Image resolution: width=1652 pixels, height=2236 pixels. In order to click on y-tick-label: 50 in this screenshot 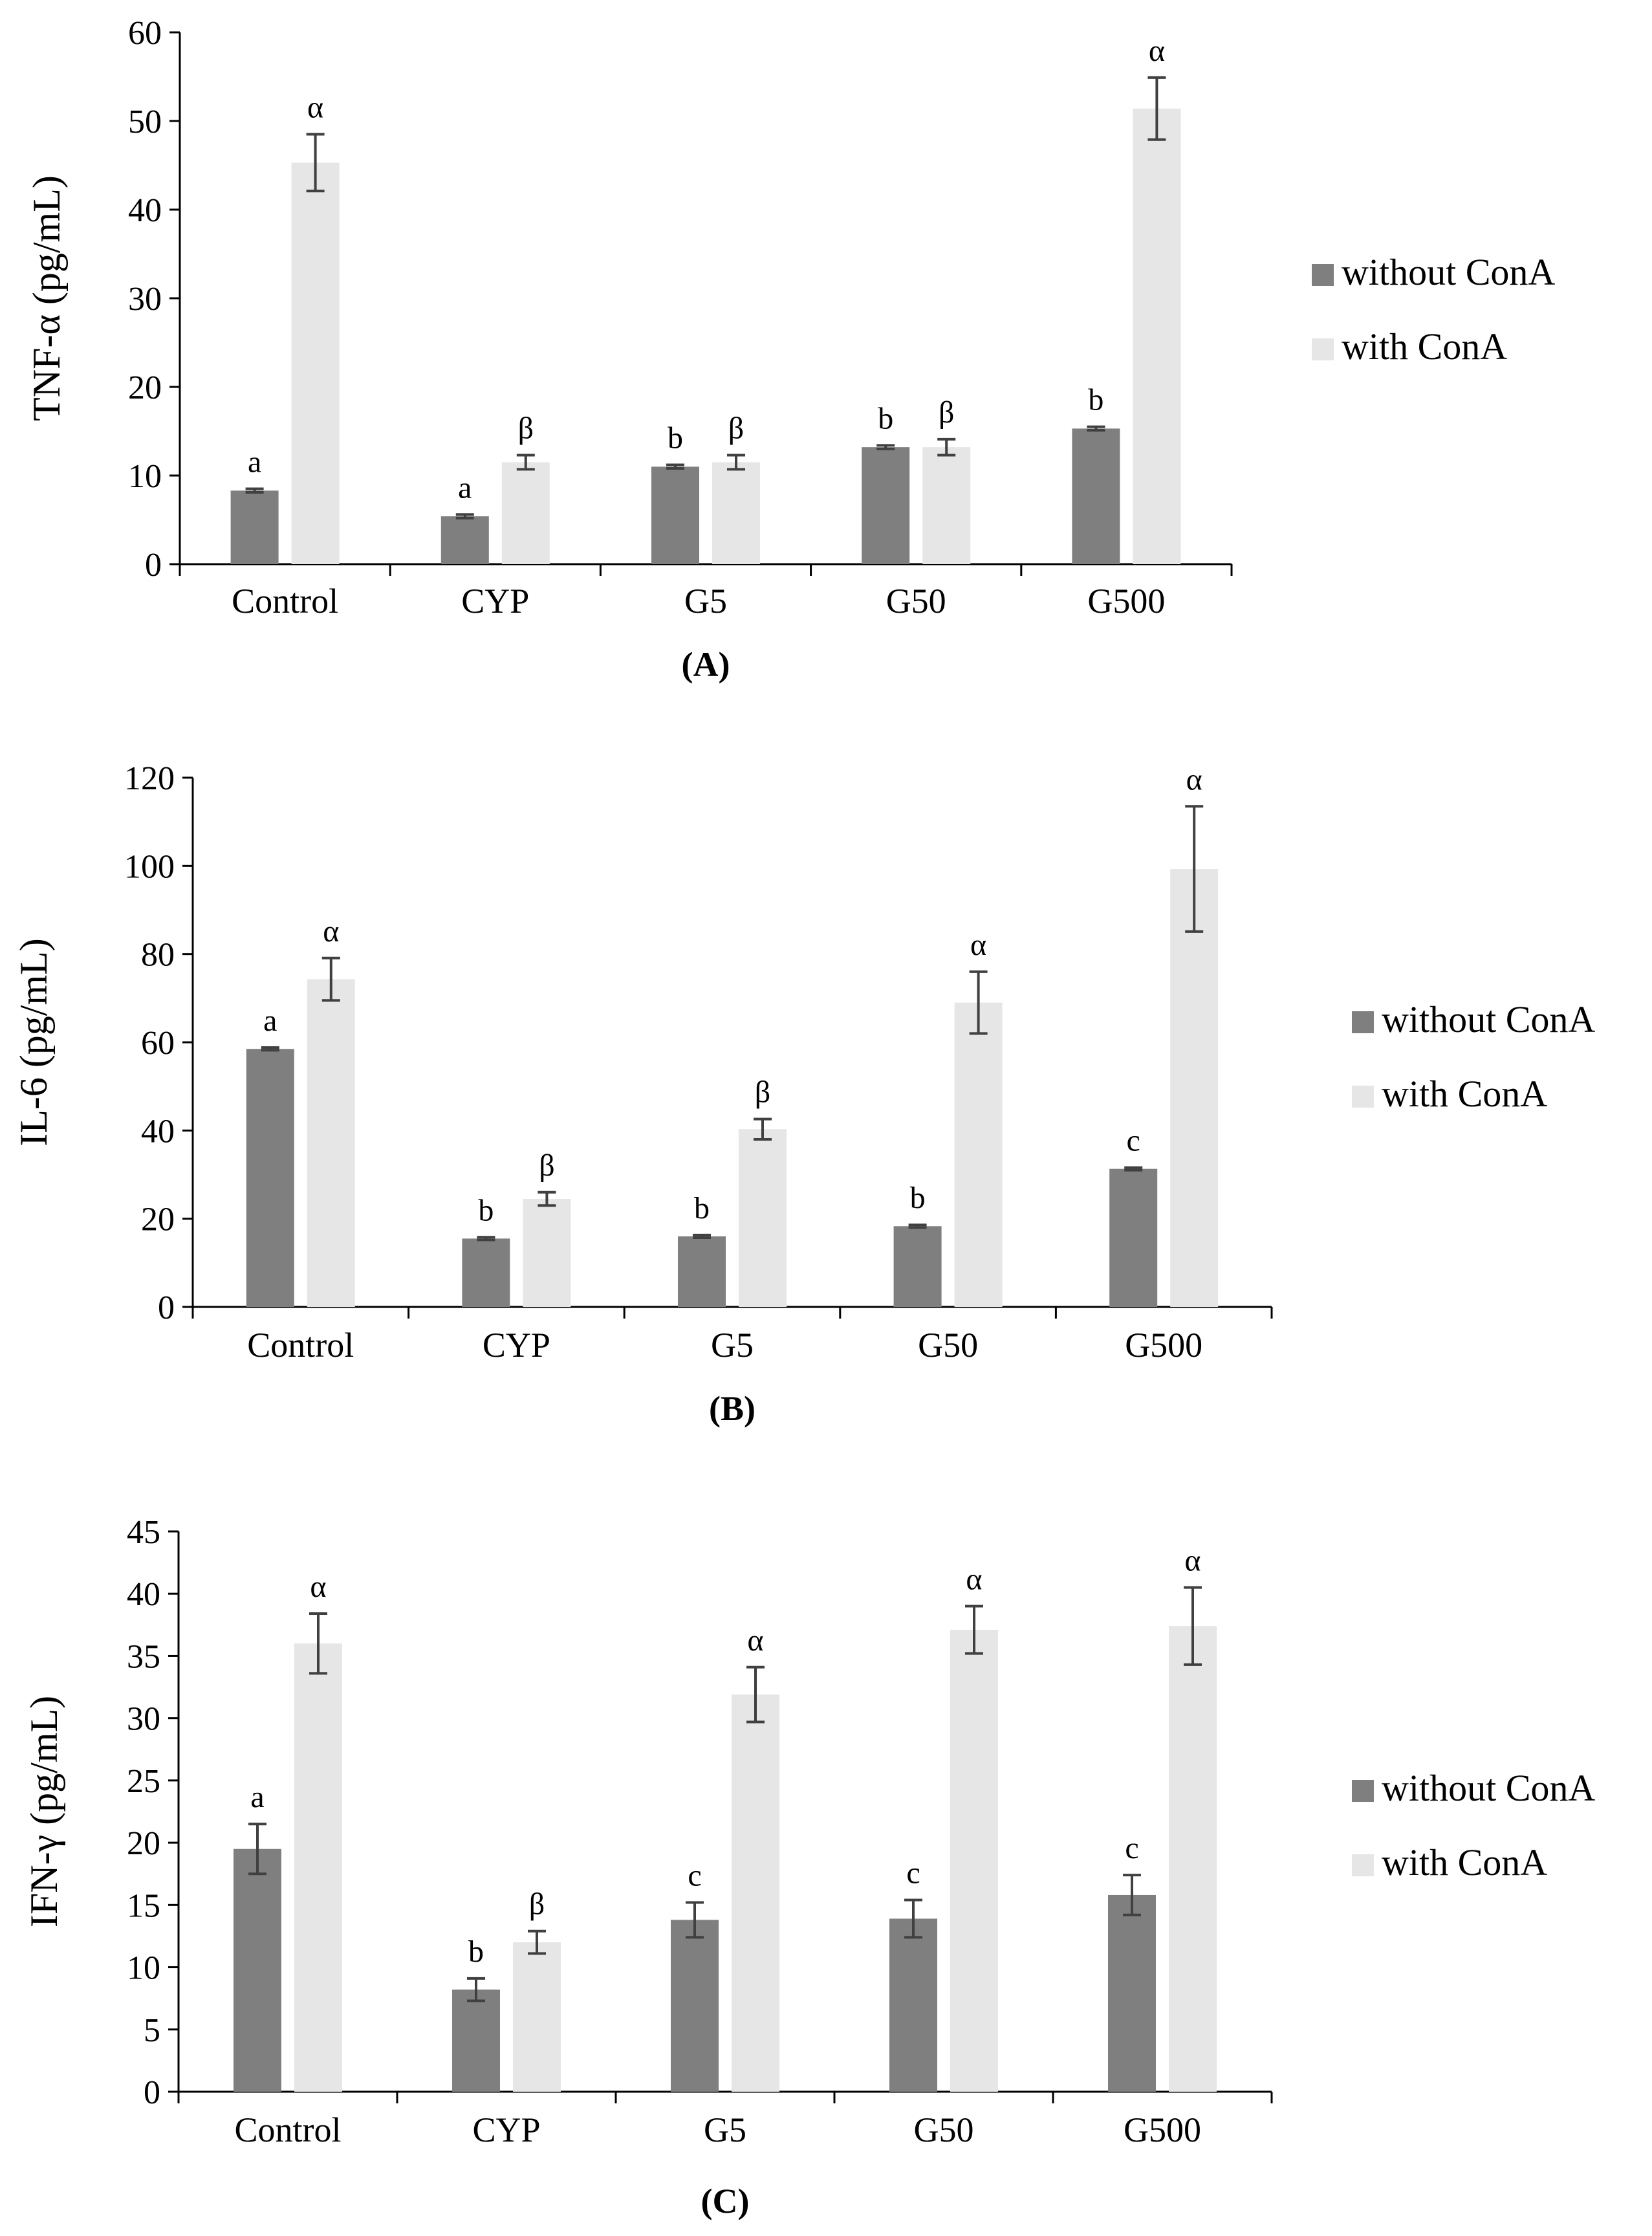, I will do `click(145, 122)`.